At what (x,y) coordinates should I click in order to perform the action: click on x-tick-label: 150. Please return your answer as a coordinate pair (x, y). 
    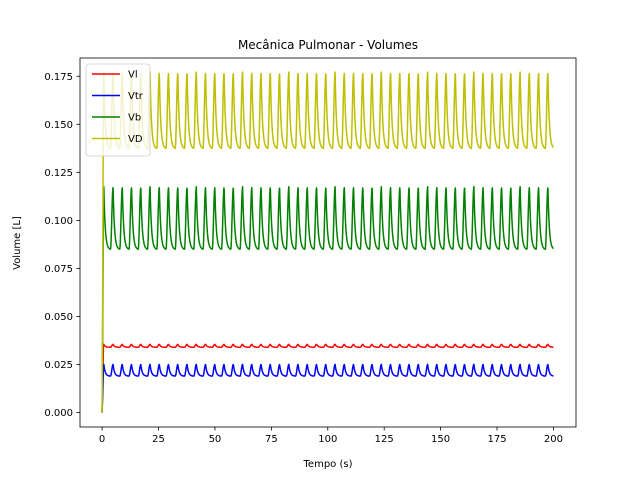
    Looking at the image, I should click on (440, 439).